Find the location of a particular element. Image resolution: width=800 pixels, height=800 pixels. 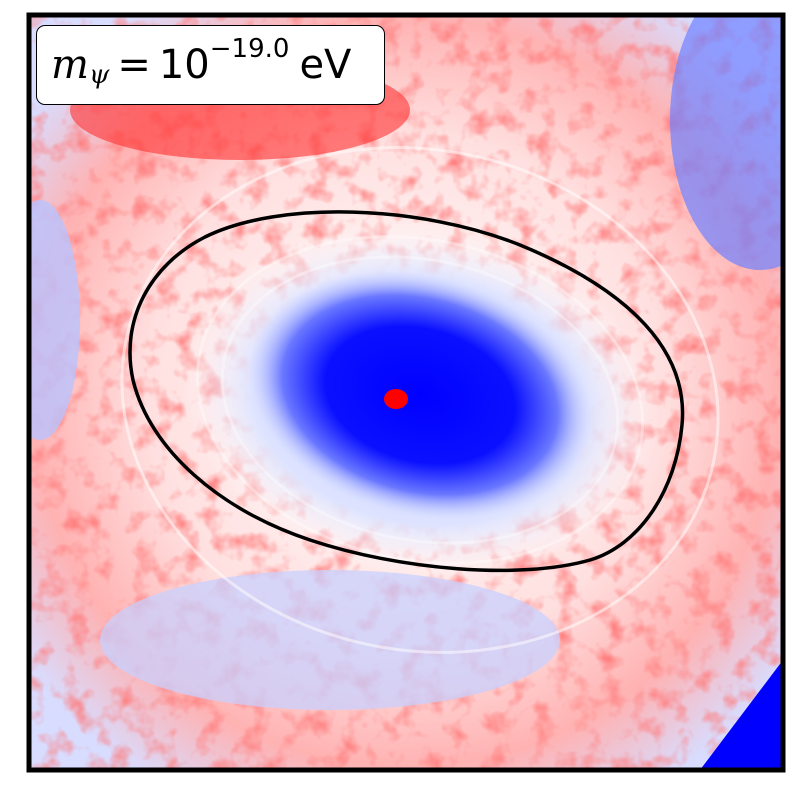

corner-blue-bottom is located at coordinates (330, 640).